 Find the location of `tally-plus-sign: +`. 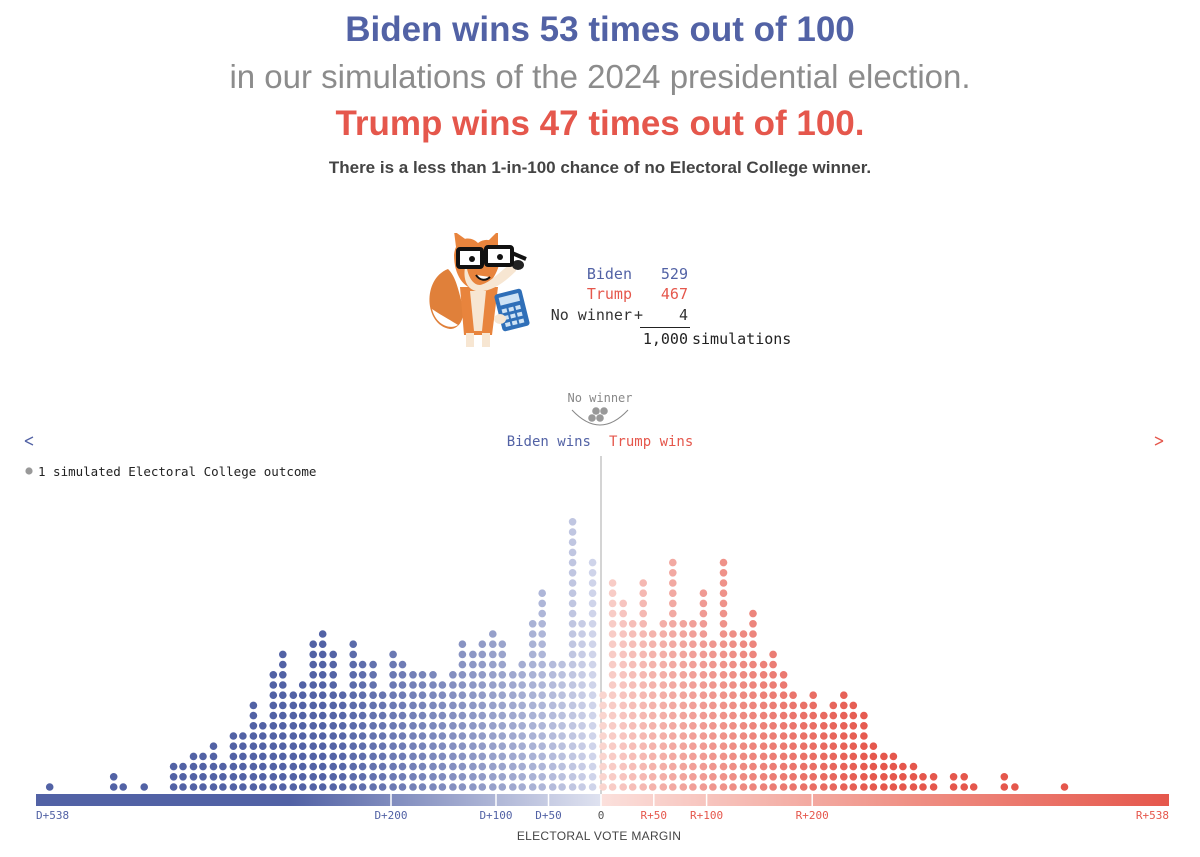

tally-plus-sign: + is located at coordinates (639, 315).